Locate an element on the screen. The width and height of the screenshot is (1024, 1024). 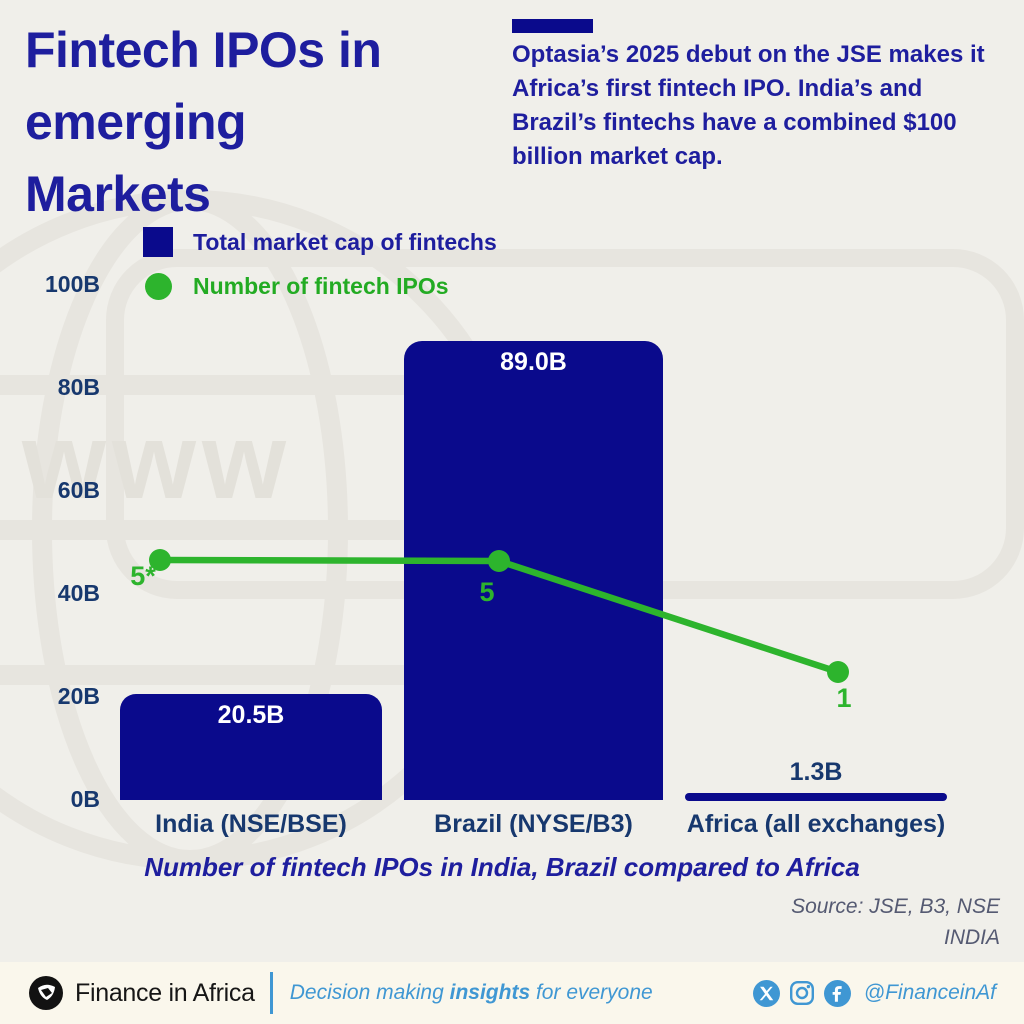
bar-india: 20.5B is located at coordinates (251, 747).